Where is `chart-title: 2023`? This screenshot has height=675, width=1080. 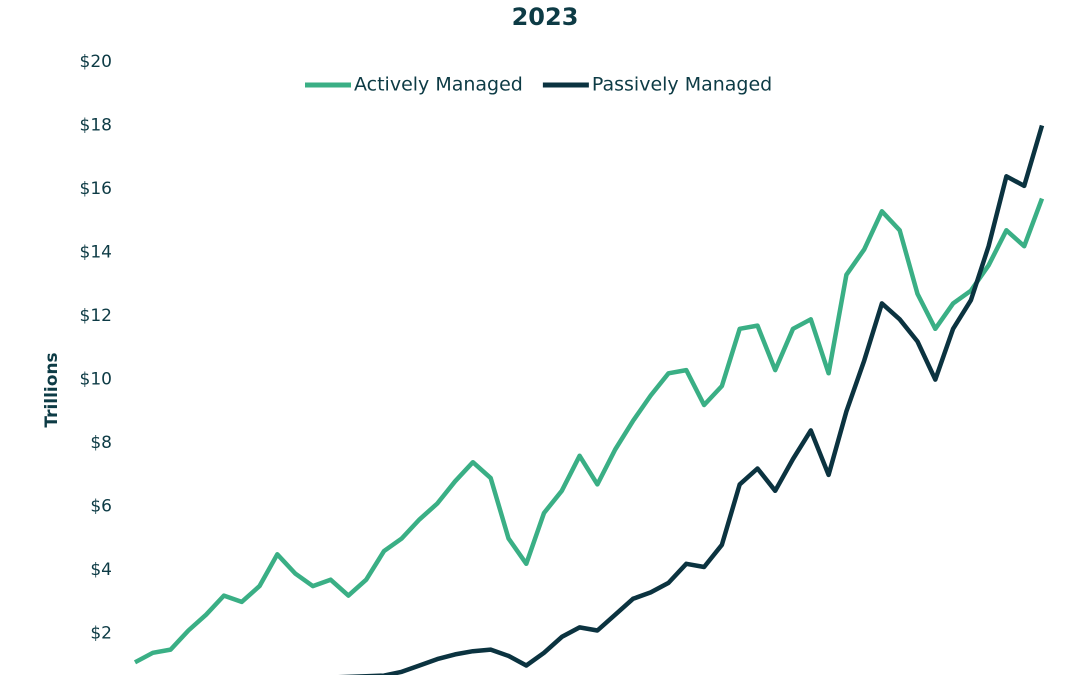 chart-title: 2023 is located at coordinates (545, 17).